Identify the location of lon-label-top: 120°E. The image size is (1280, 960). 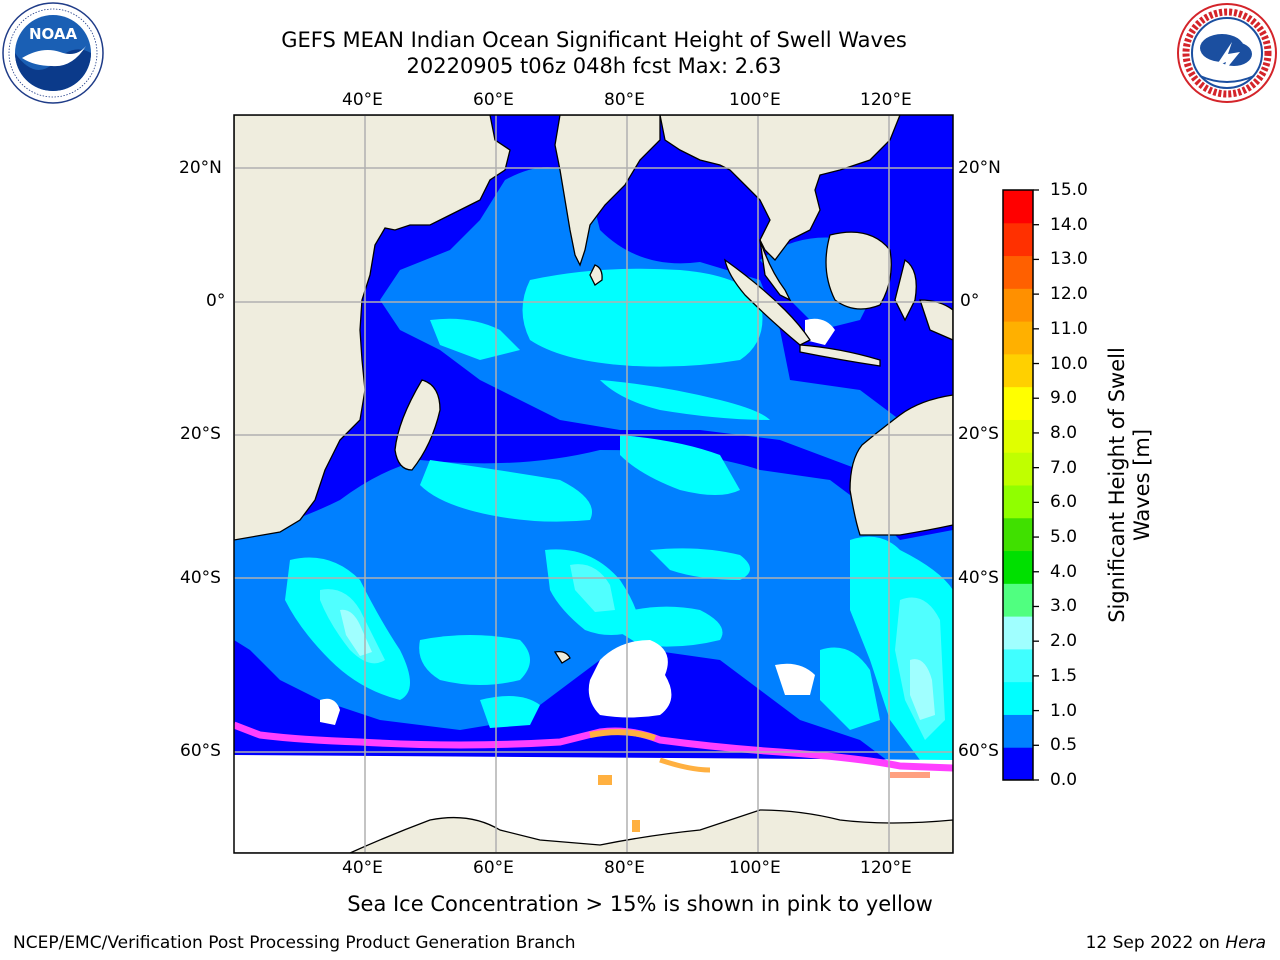
(886, 100).